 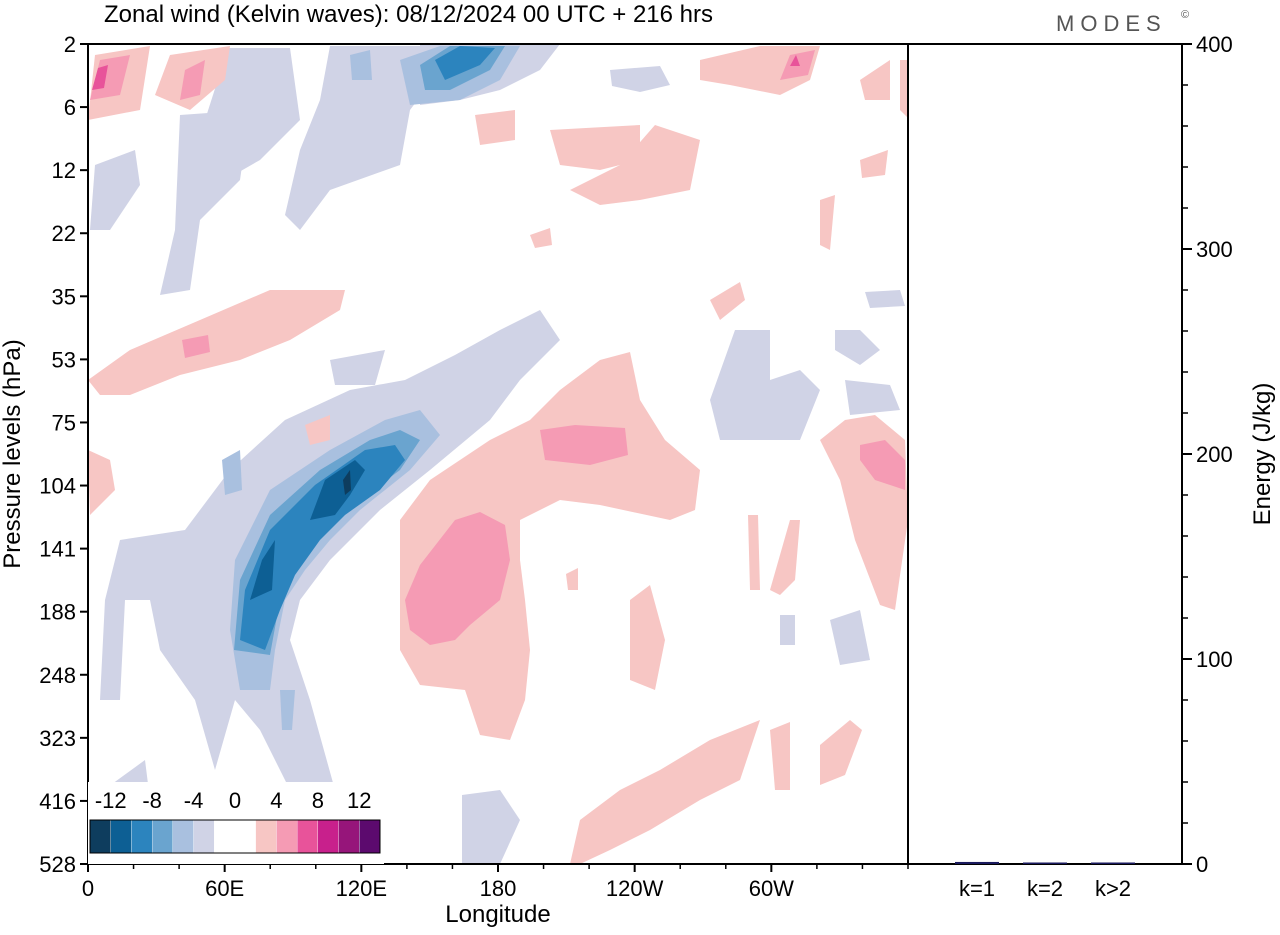 What do you see at coordinates (771, 888) in the screenshot?
I see `x-tick-label: 60W` at bounding box center [771, 888].